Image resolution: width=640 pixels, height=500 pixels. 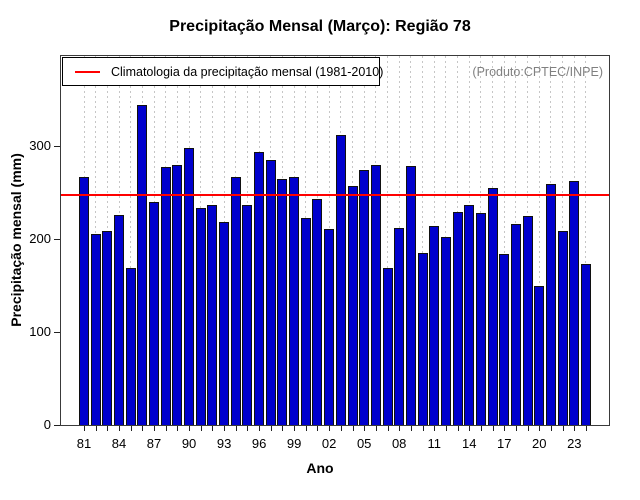 I want to click on x-tick-2021, so click(x=551, y=428).